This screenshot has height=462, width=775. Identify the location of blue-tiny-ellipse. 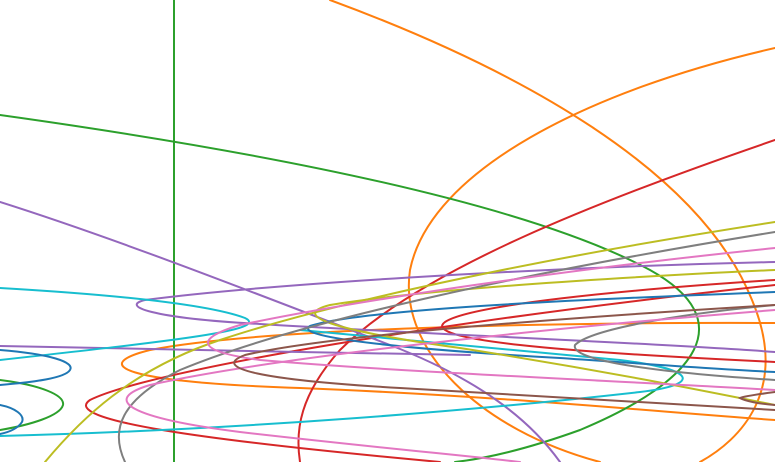
(12, 419).